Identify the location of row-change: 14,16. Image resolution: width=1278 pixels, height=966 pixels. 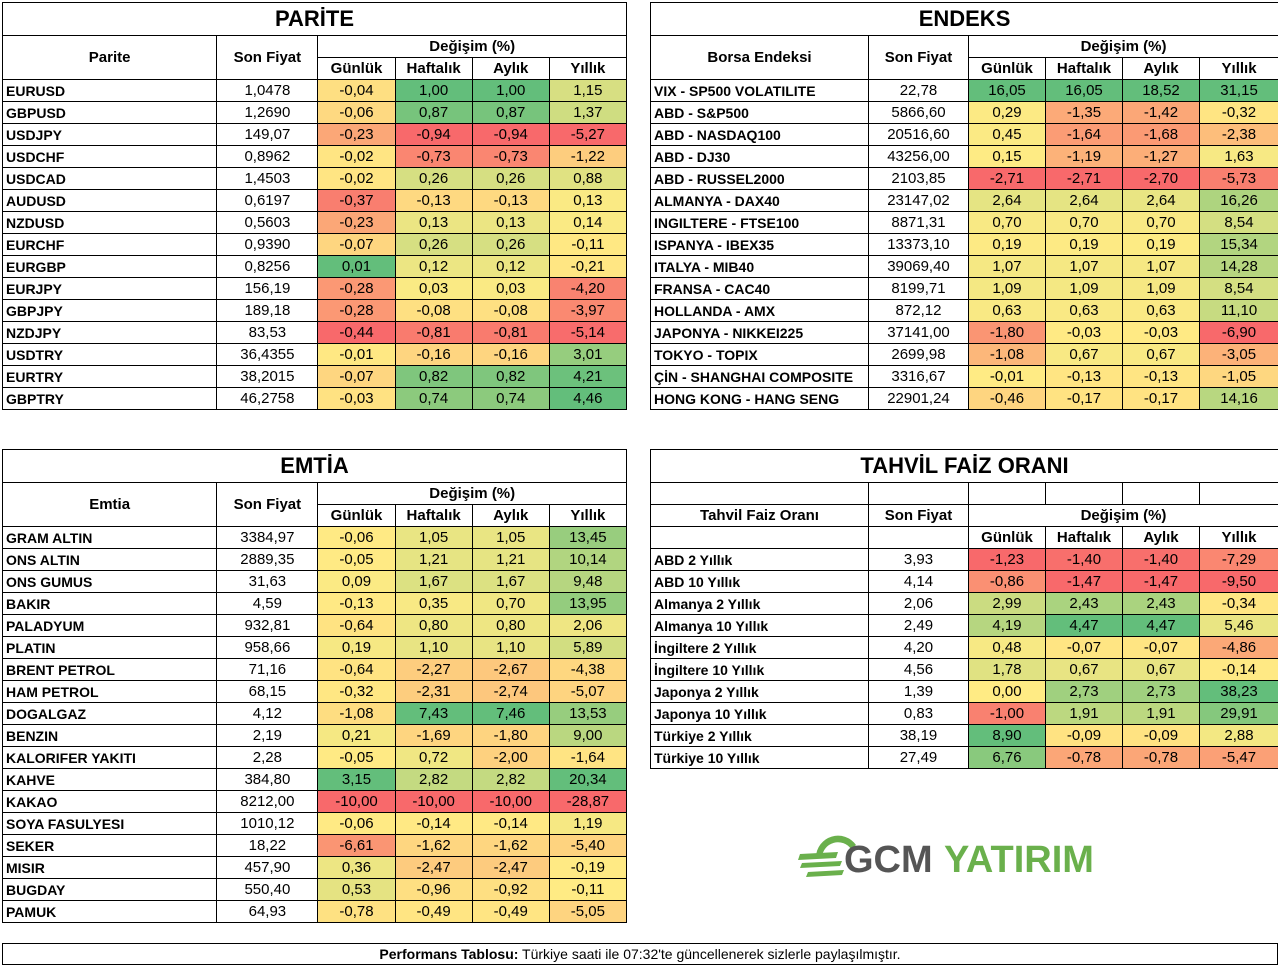
(1238, 398).